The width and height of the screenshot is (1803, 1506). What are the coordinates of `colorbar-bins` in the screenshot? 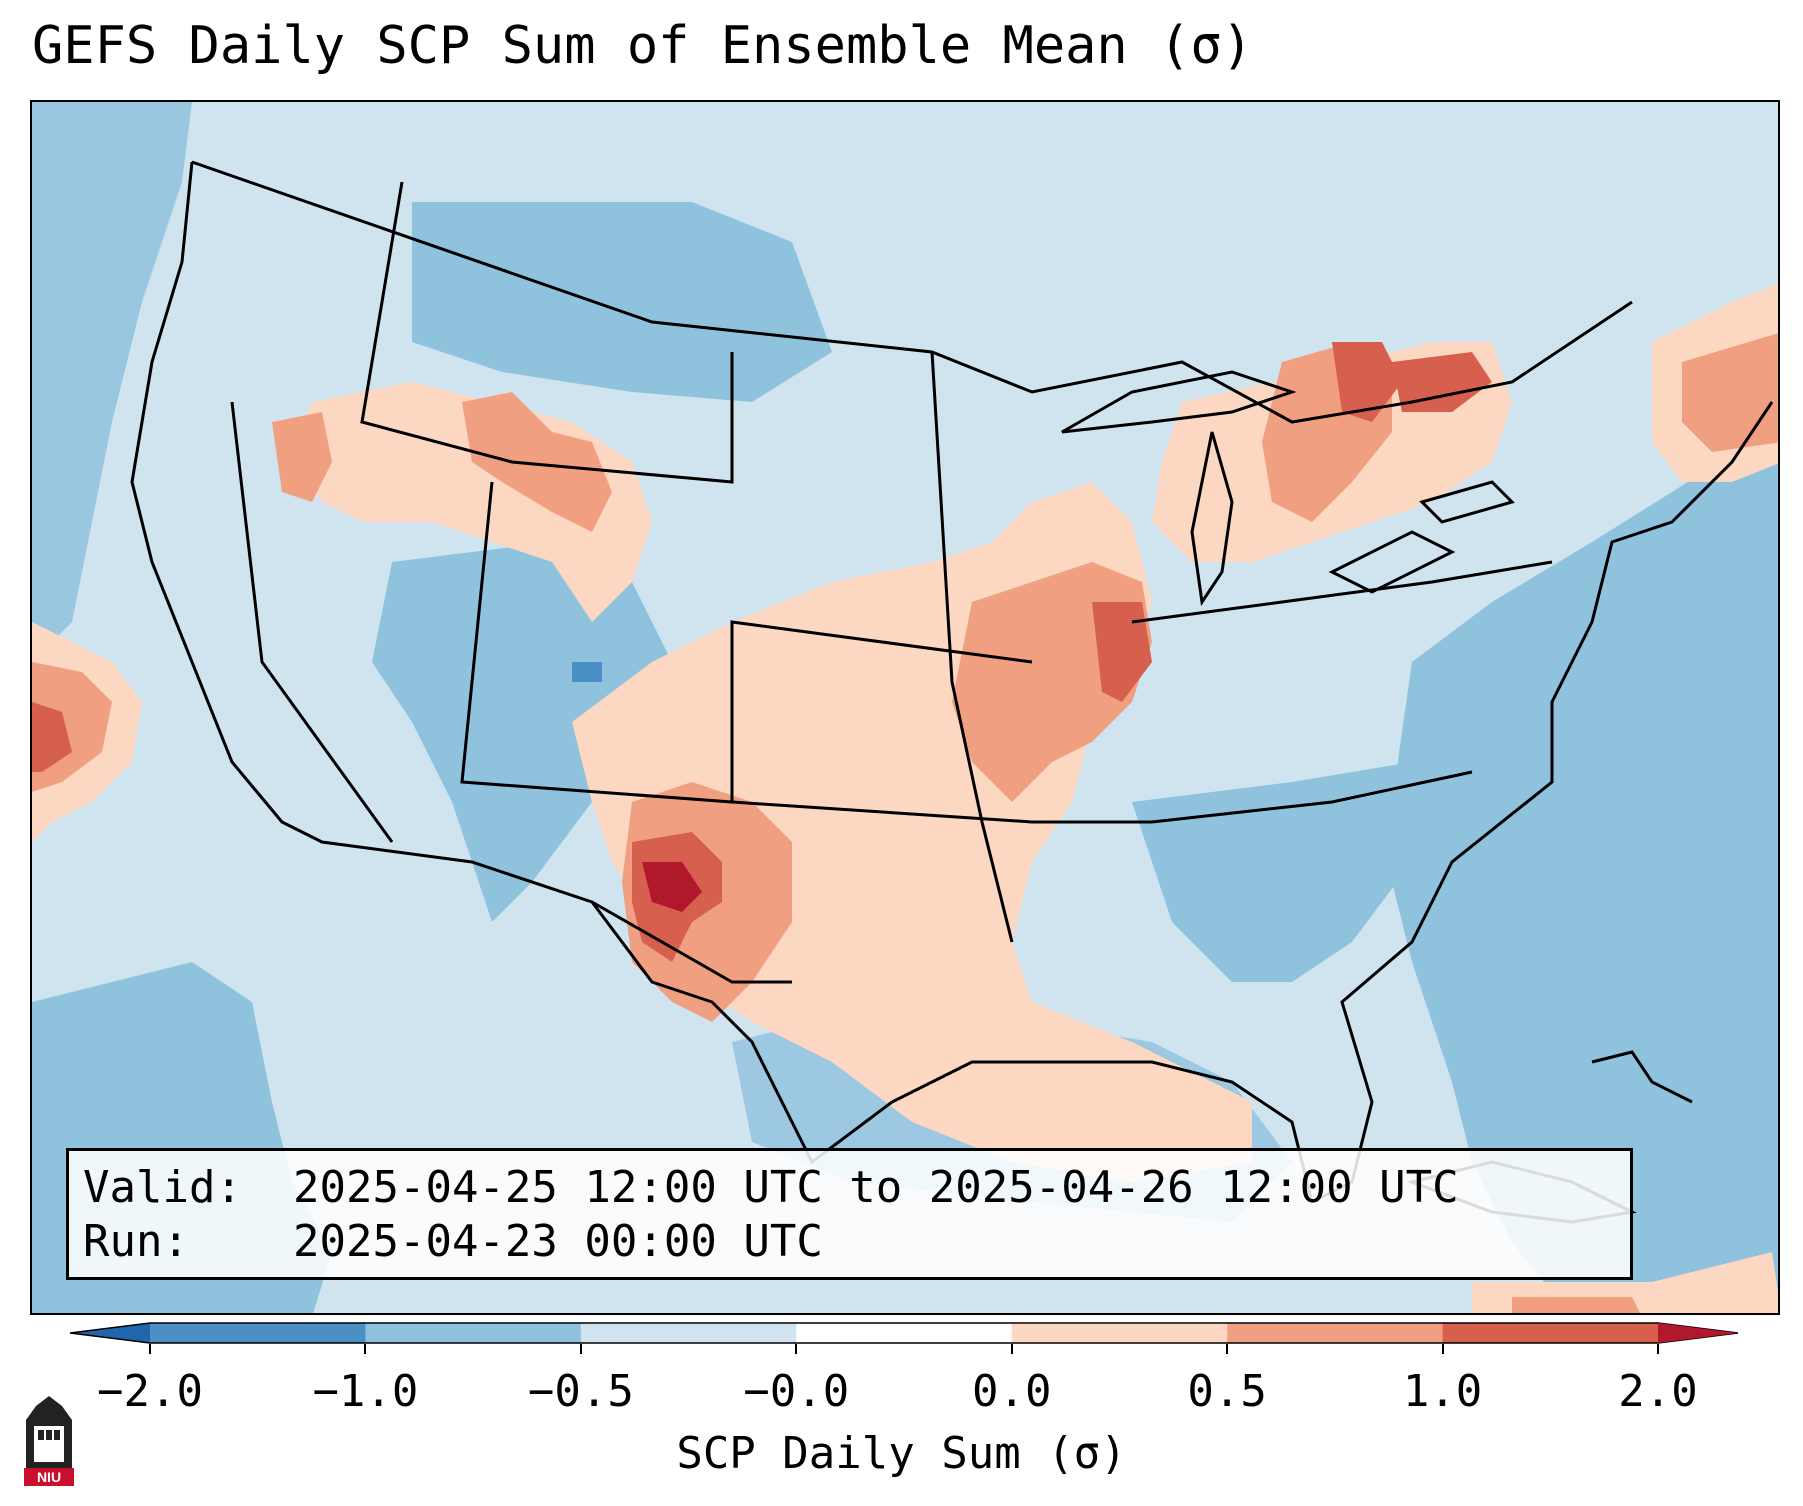 It's located at (904, 1333).